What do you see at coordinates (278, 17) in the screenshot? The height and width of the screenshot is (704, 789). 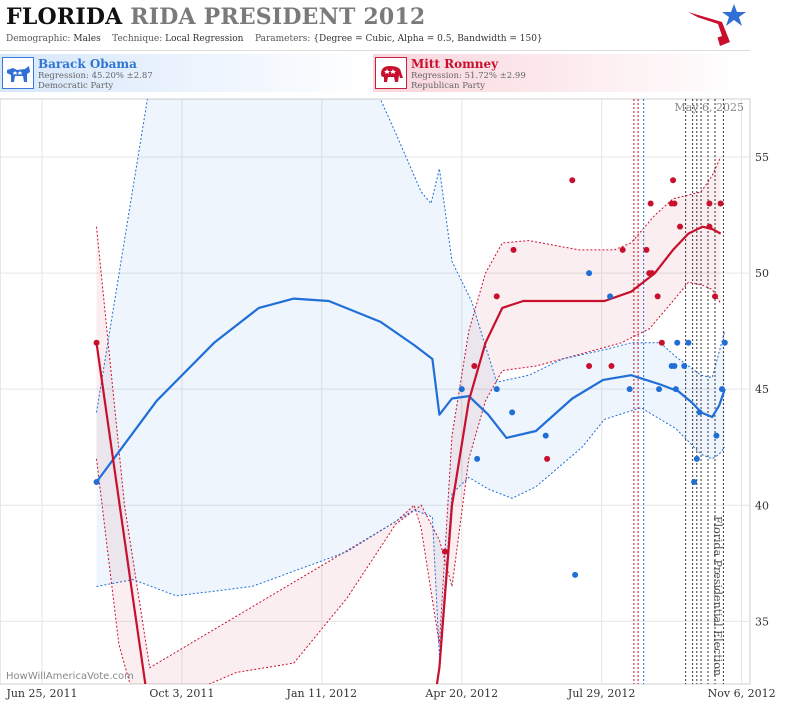 I see `title-rest: RIDA PRESIDENT 2012` at bounding box center [278, 17].